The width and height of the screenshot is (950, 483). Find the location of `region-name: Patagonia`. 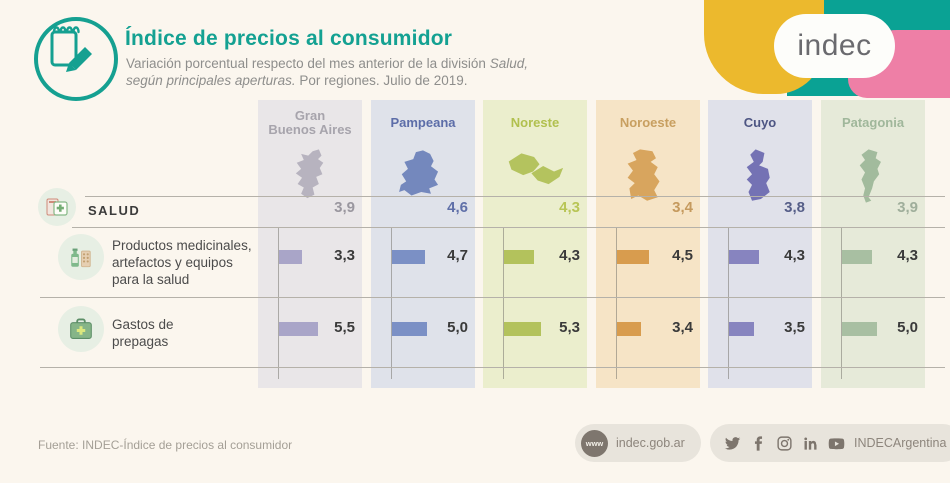

region-name: Patagonia is located at coordinates (873, 122).